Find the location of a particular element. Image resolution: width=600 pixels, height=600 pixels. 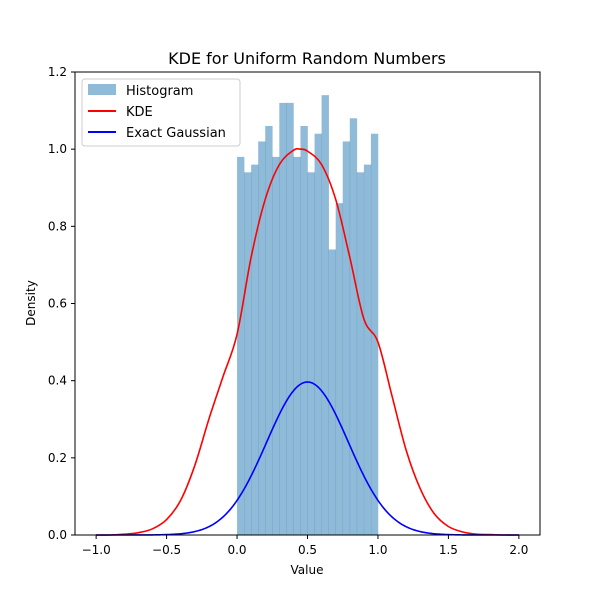

y-axis: 0.0 0.2 0.4 0.6 0.8 1.0 1.2 is located at coordinates (61, 303).